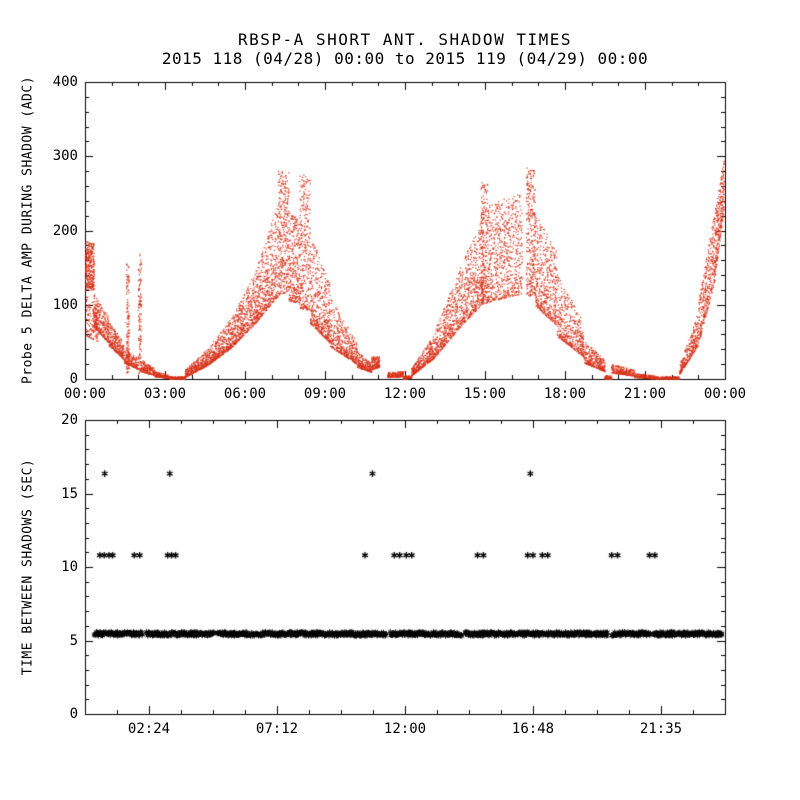 This screenshot has height=800, width=800. I want to click on bottom-panel-y-tick-label: 0, so click(73, 714).